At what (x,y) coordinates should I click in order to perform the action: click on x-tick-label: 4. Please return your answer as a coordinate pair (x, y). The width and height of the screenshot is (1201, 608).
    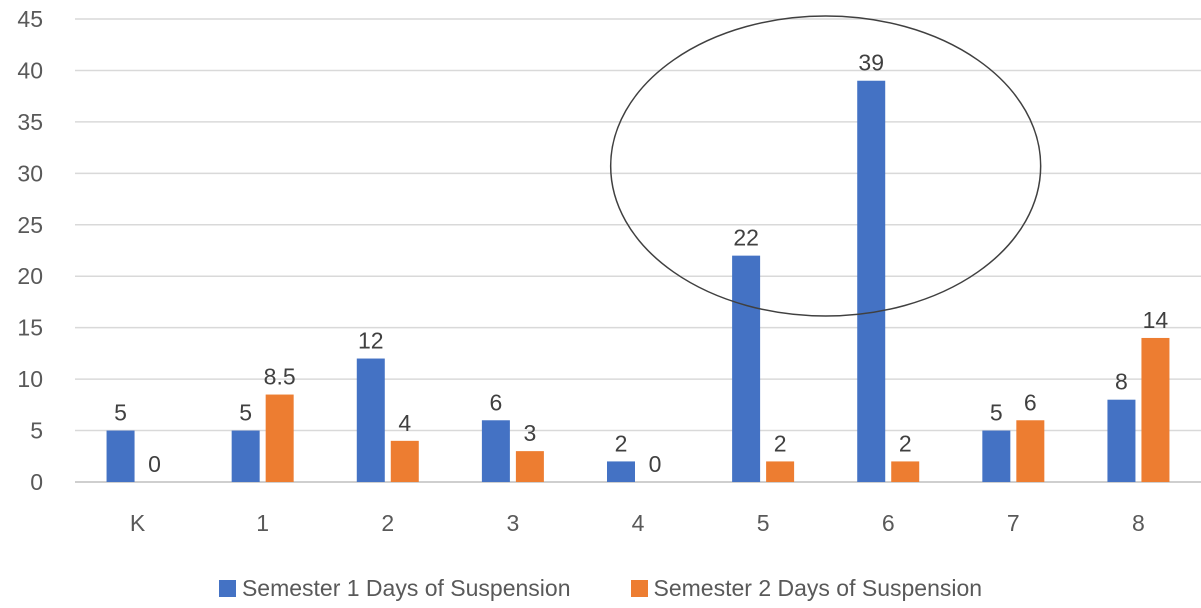
    Looking at the image, I should click on (638, 523).